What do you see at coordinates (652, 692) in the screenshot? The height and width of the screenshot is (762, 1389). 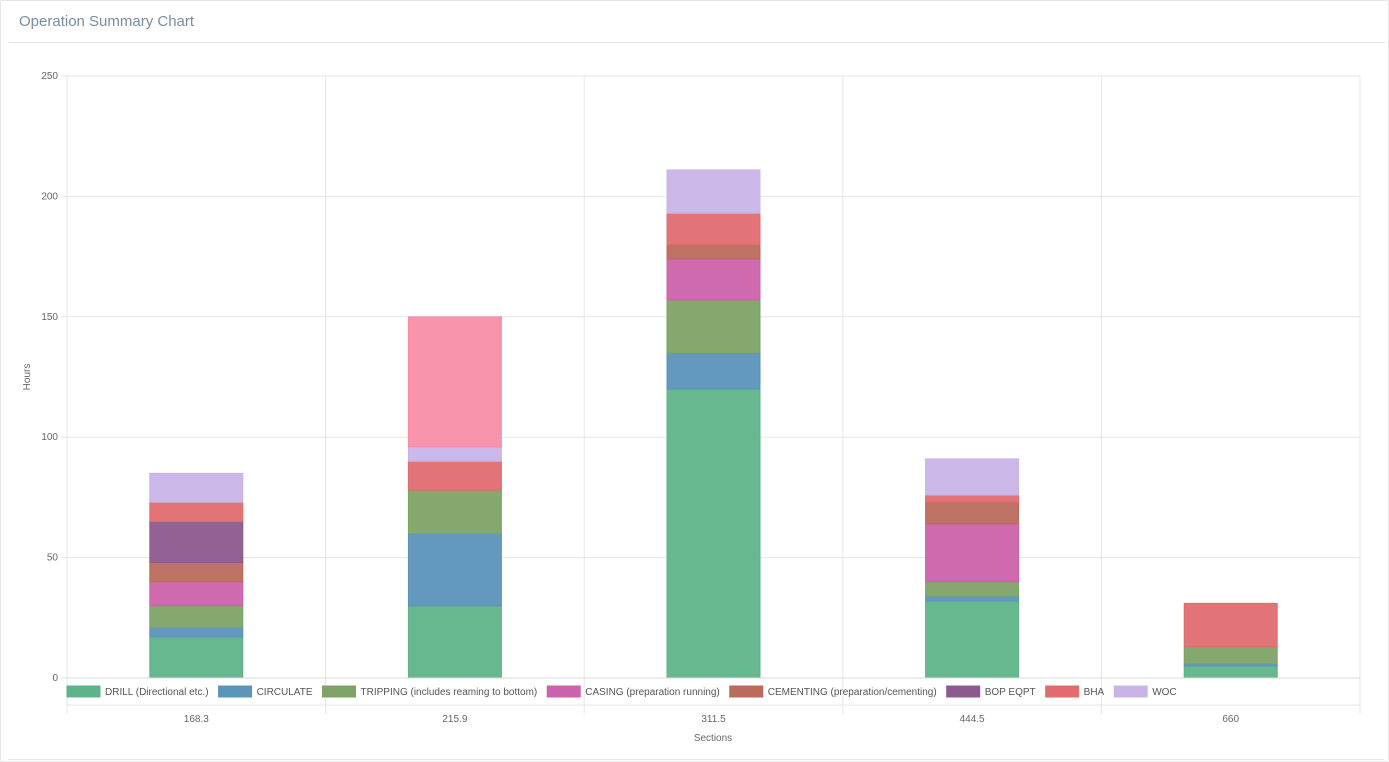 I see `legend-label: CASING (preparation running)` at bounding box center [652, 692].